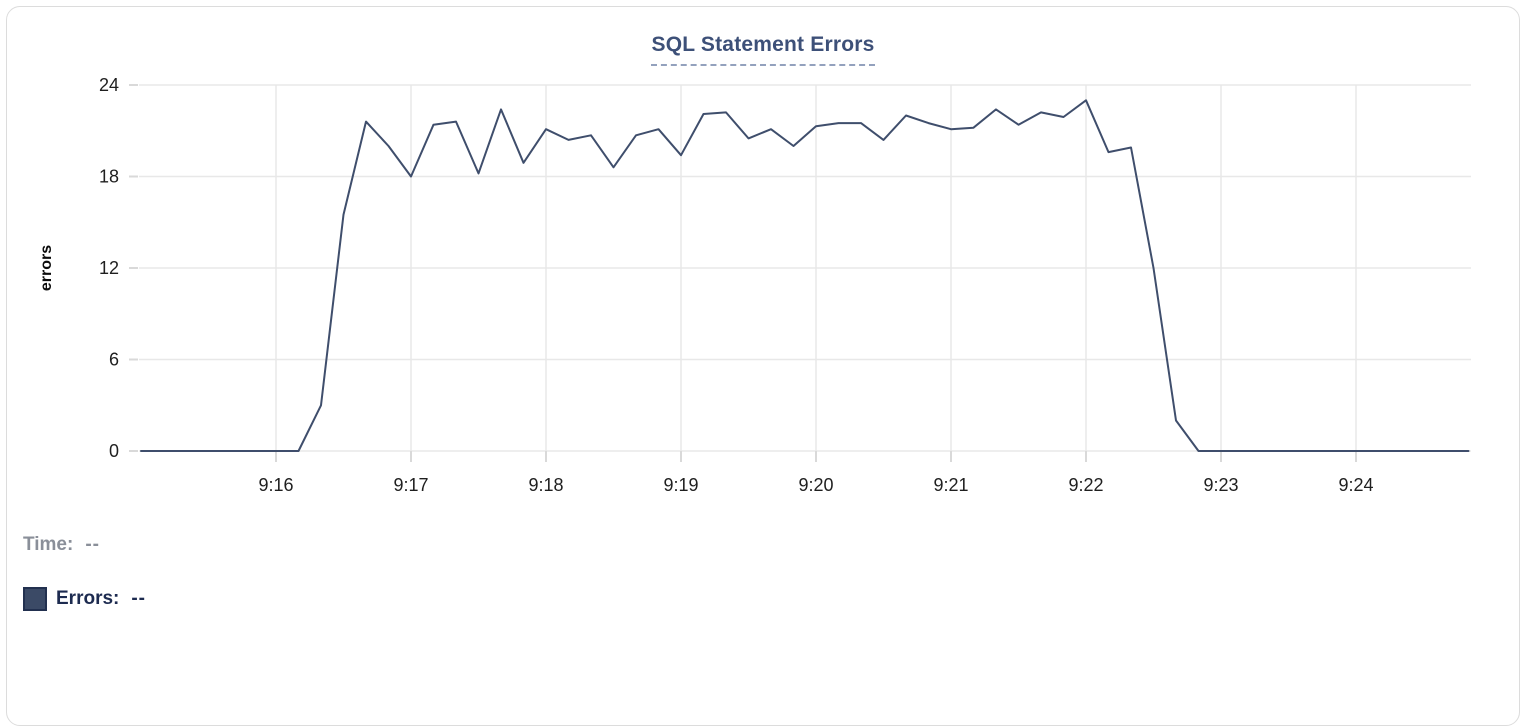 This screenshot has width=1528, height=726. I want to click on y-axis-label: errors, so click(46, 268).